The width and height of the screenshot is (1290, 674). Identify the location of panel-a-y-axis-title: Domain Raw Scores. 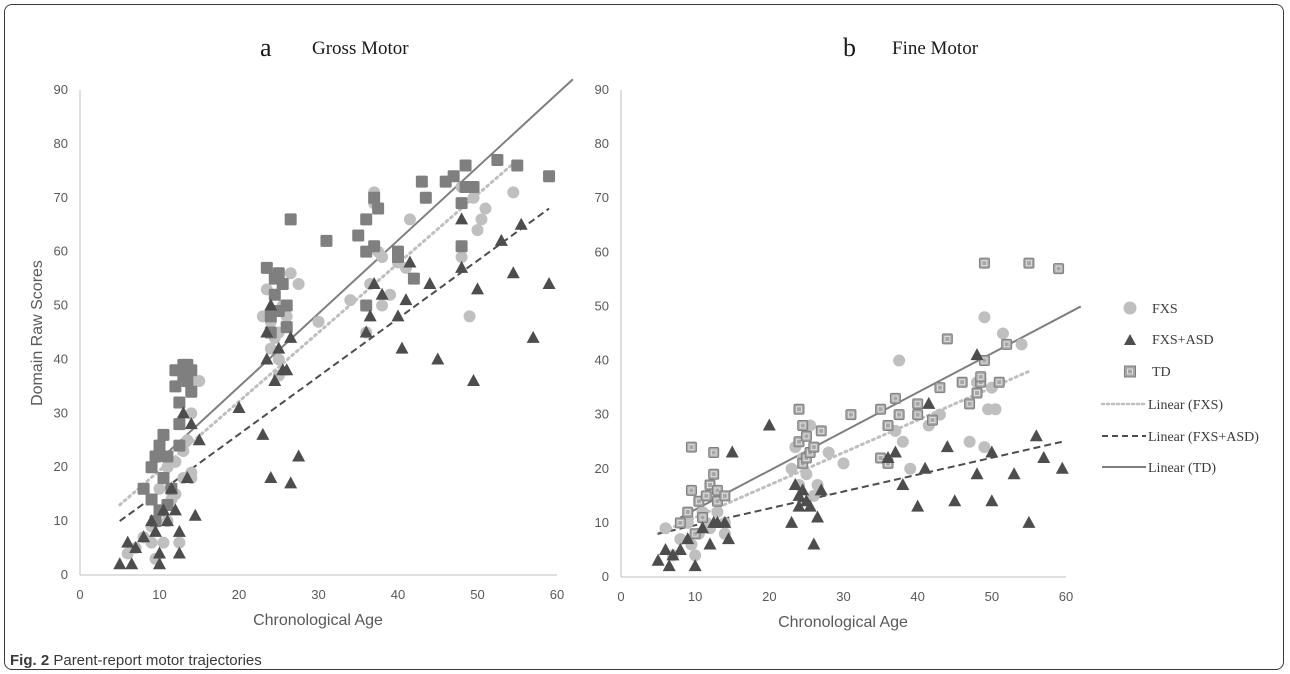
(37, 333).